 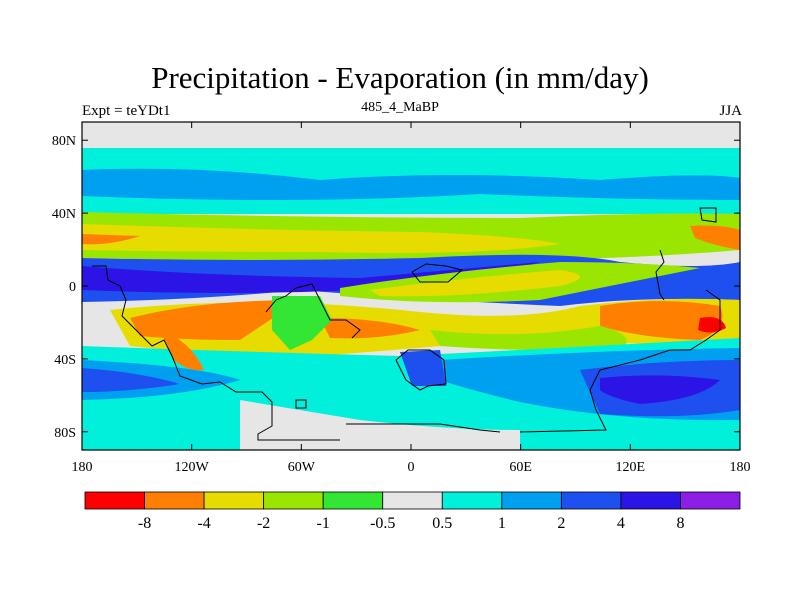 I want to click on lon-tick-label: 120E, so click(x=631, y=467).